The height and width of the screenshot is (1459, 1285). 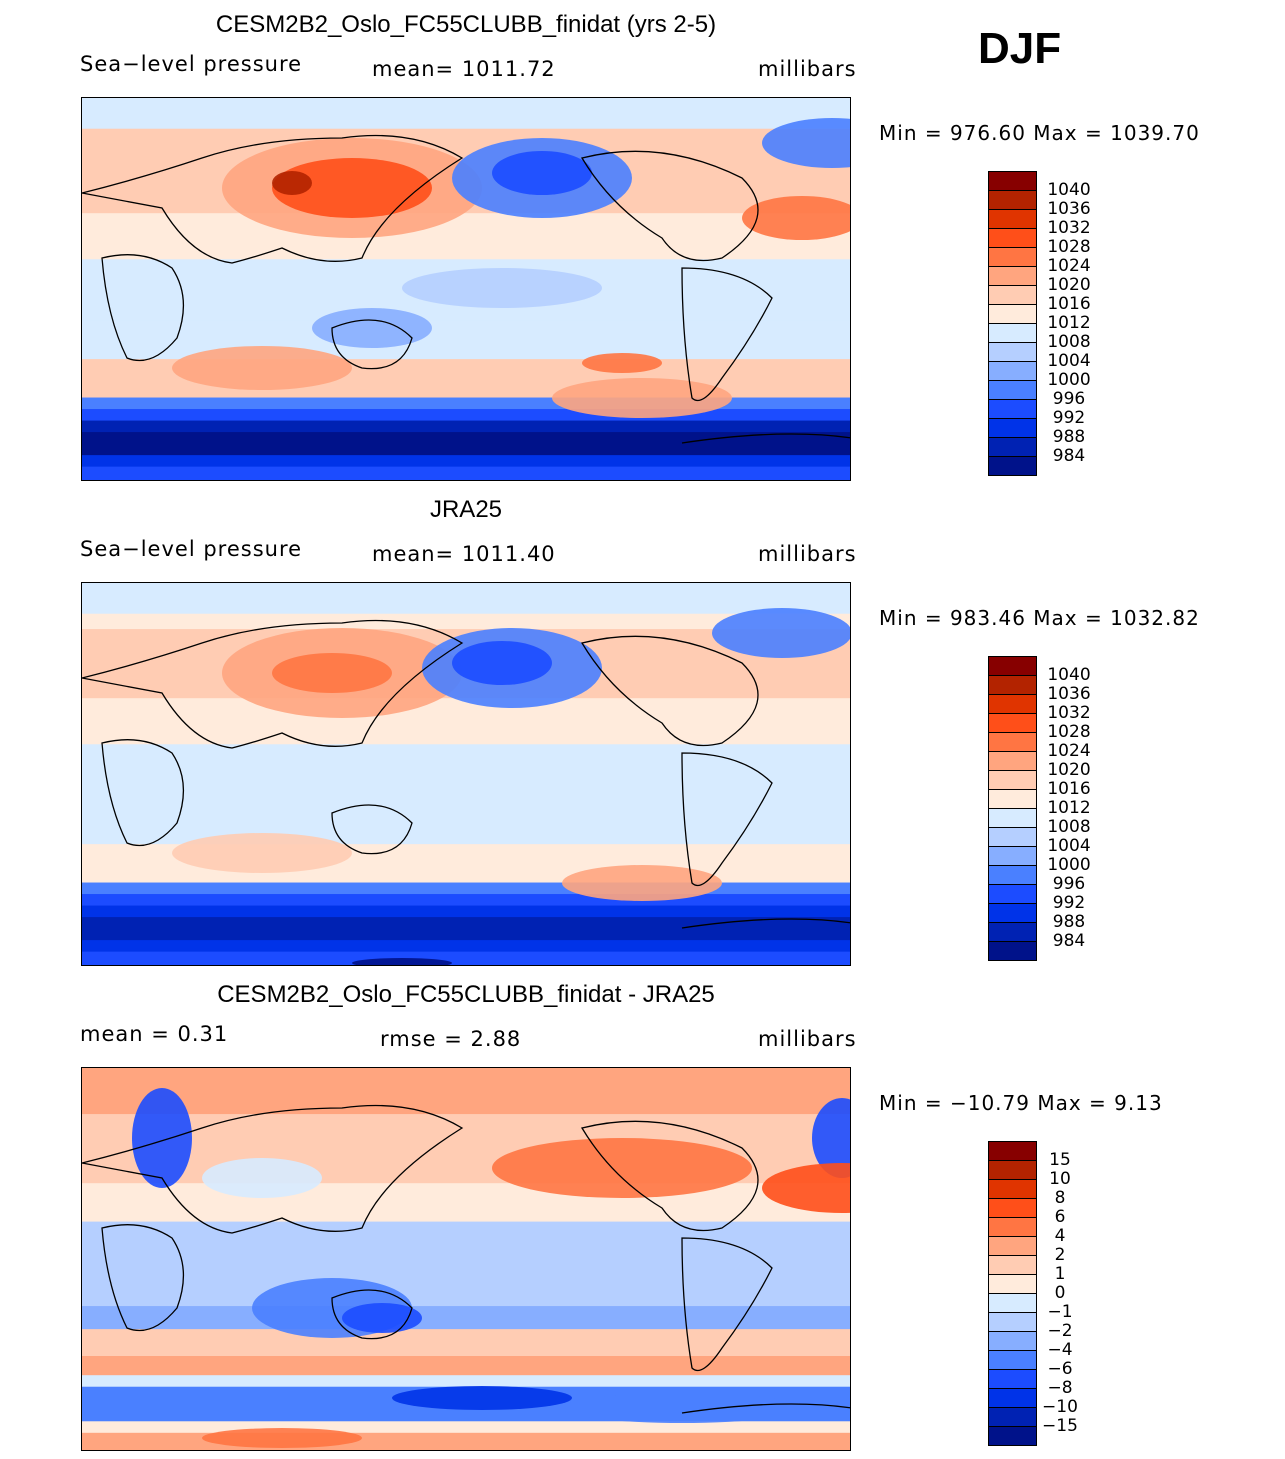 I want to click on colorbar-tick-label: −8, so click(x=1060, y=1388).